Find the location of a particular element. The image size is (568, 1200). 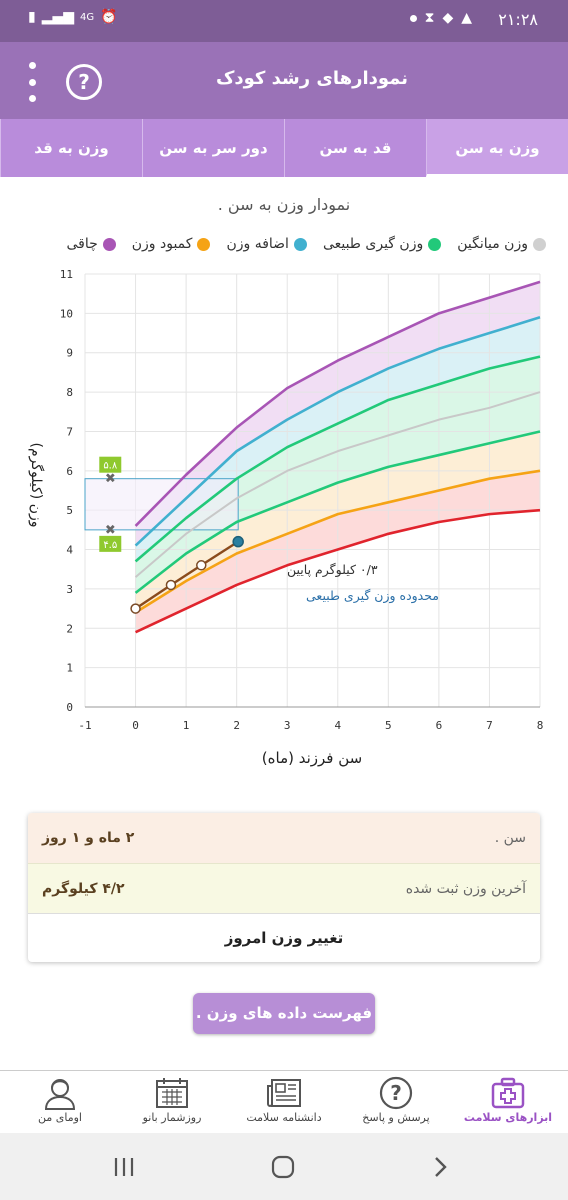

recent-apps-icon is located at coordinates (124, 1167).